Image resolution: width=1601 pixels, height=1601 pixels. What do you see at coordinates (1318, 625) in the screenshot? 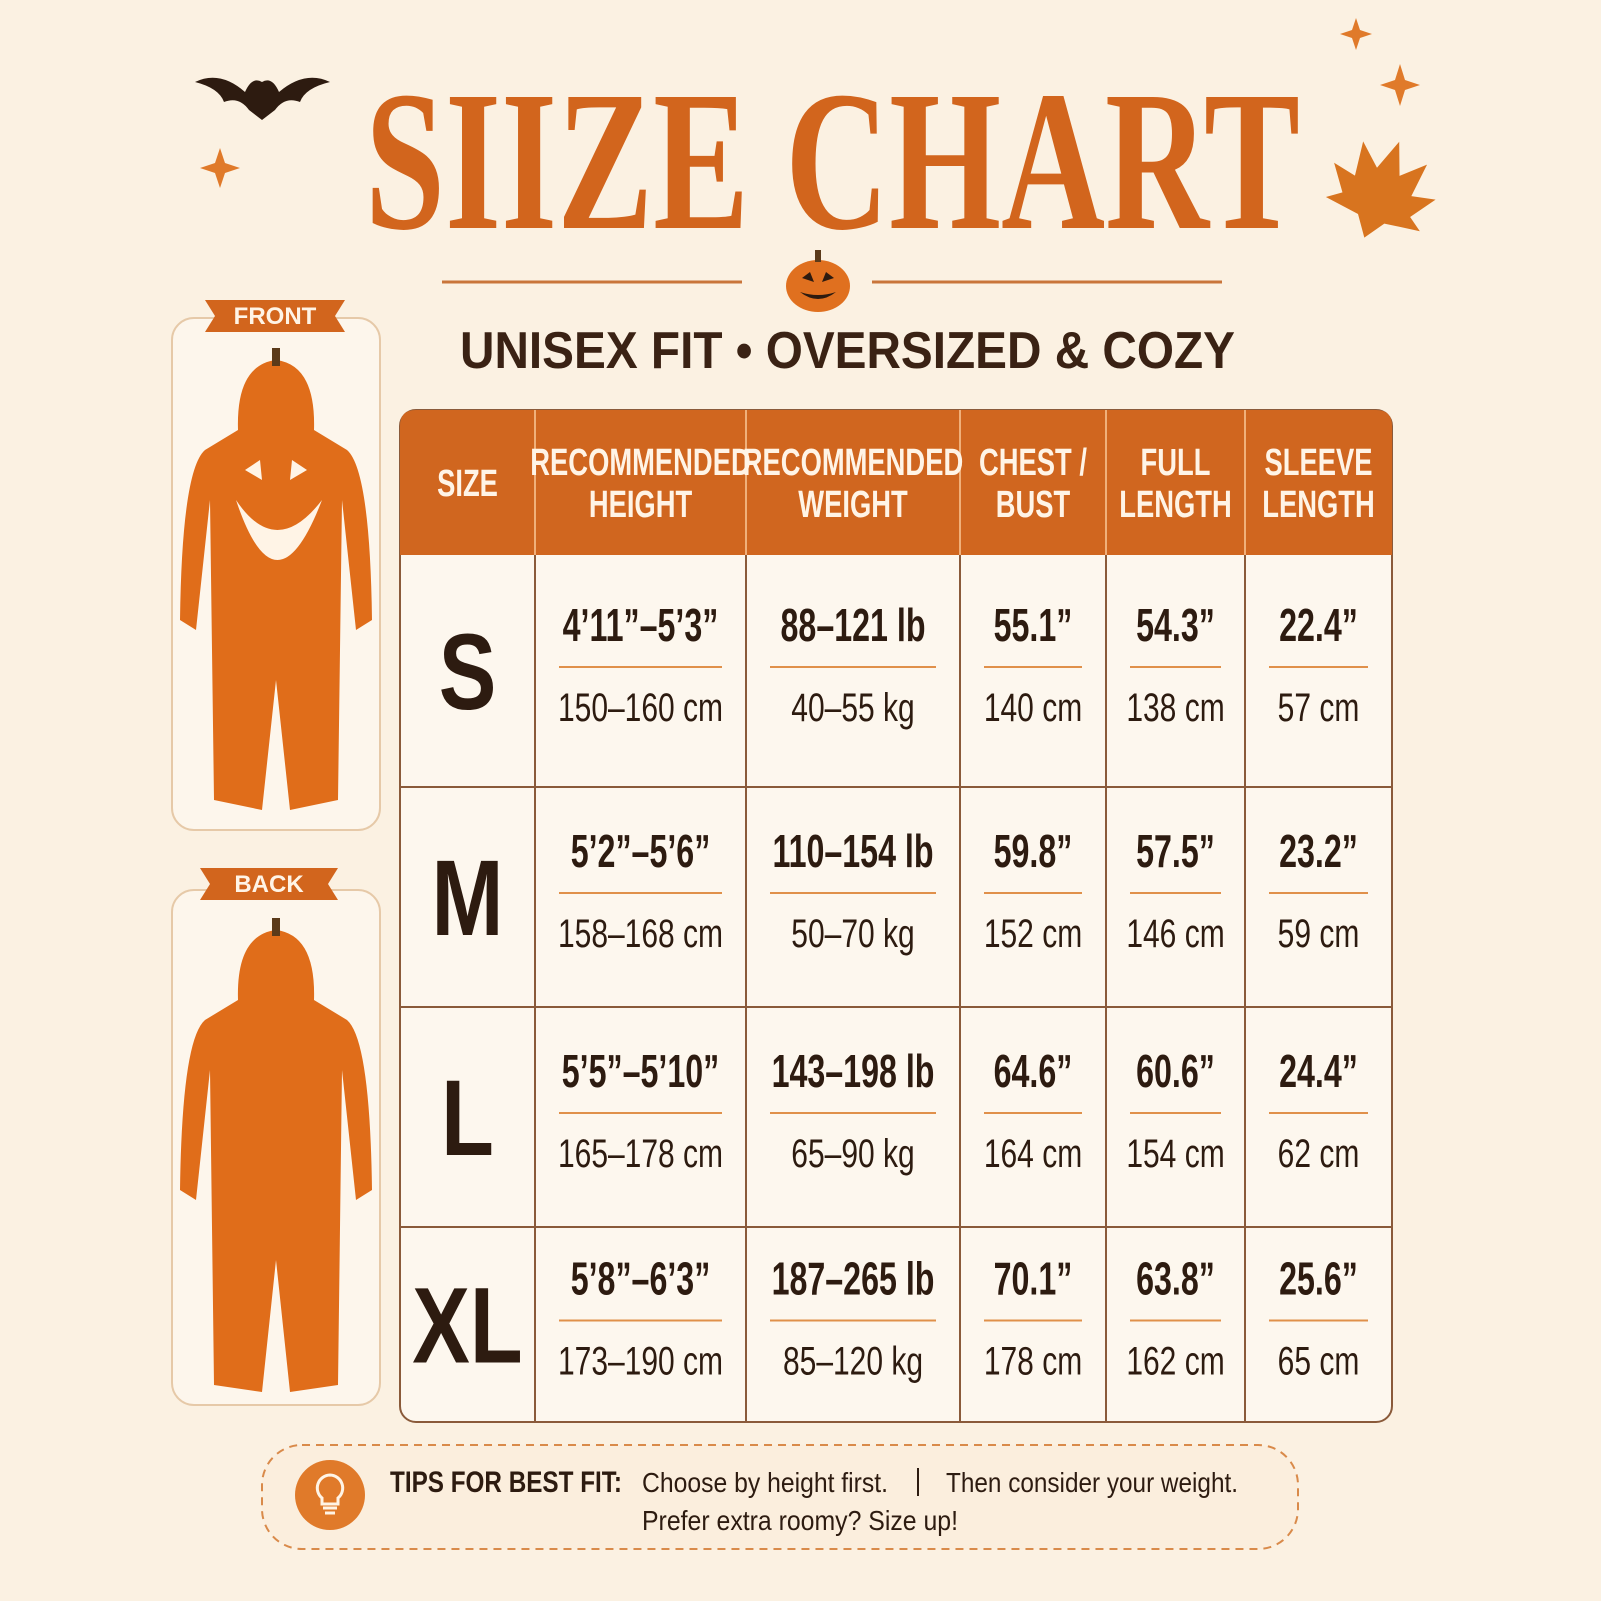
I see `imperial-value: 22.4”` at bounding box center [1318, 625].